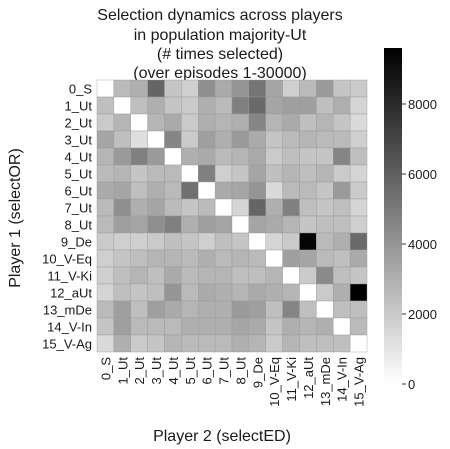  I want to click on x-axis-label: Player 2 (selectED), so click(222, 436).